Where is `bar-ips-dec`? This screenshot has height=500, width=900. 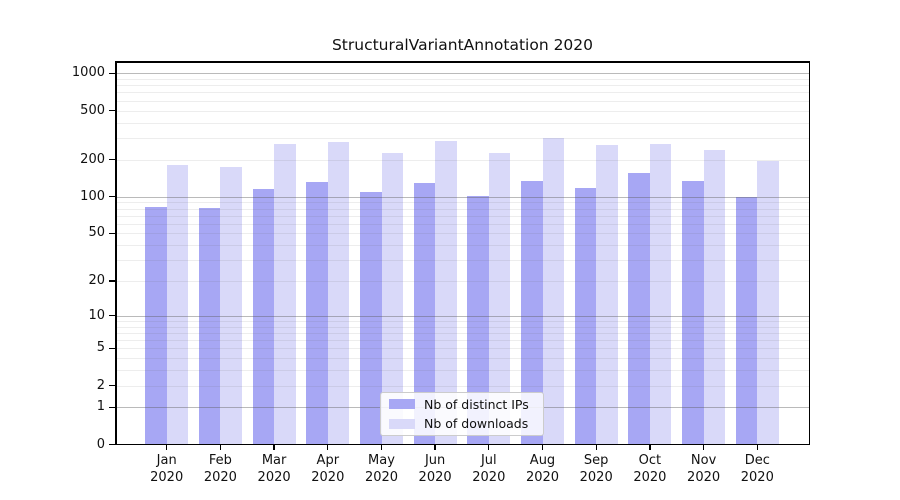
bar-ips-dec is located at coordinates (746, 320).